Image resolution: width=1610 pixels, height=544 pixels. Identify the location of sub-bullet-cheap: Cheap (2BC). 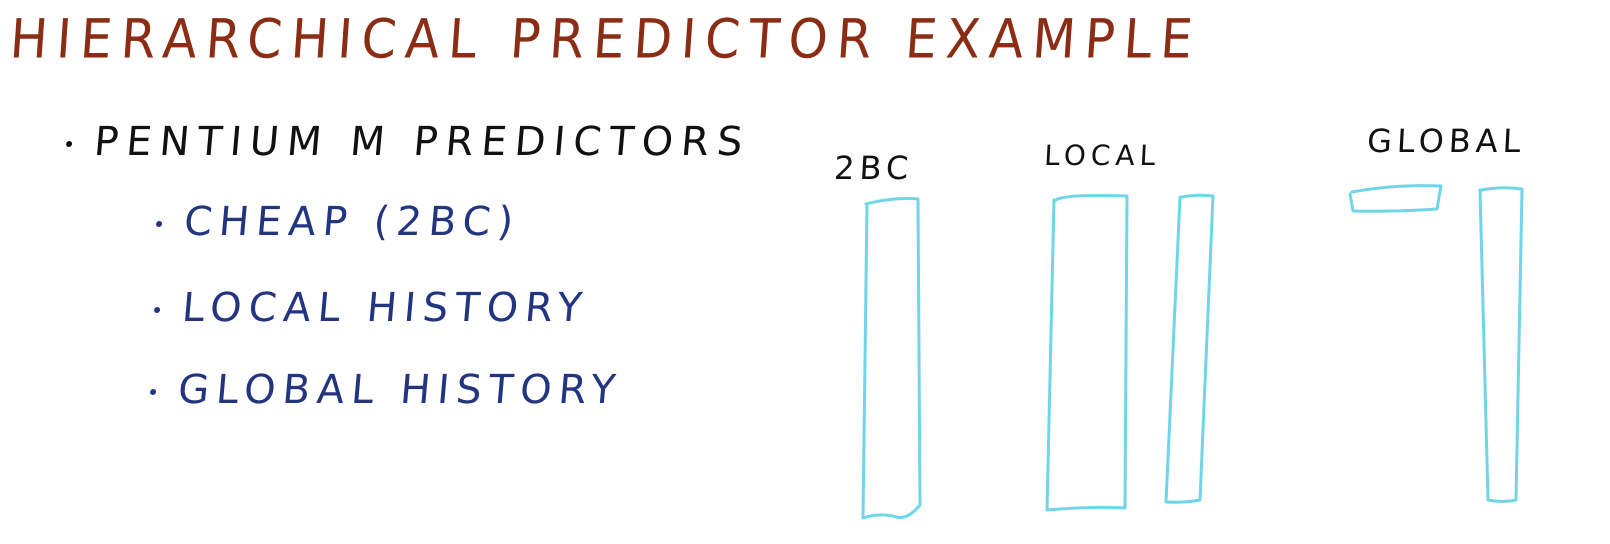
(339, 222).